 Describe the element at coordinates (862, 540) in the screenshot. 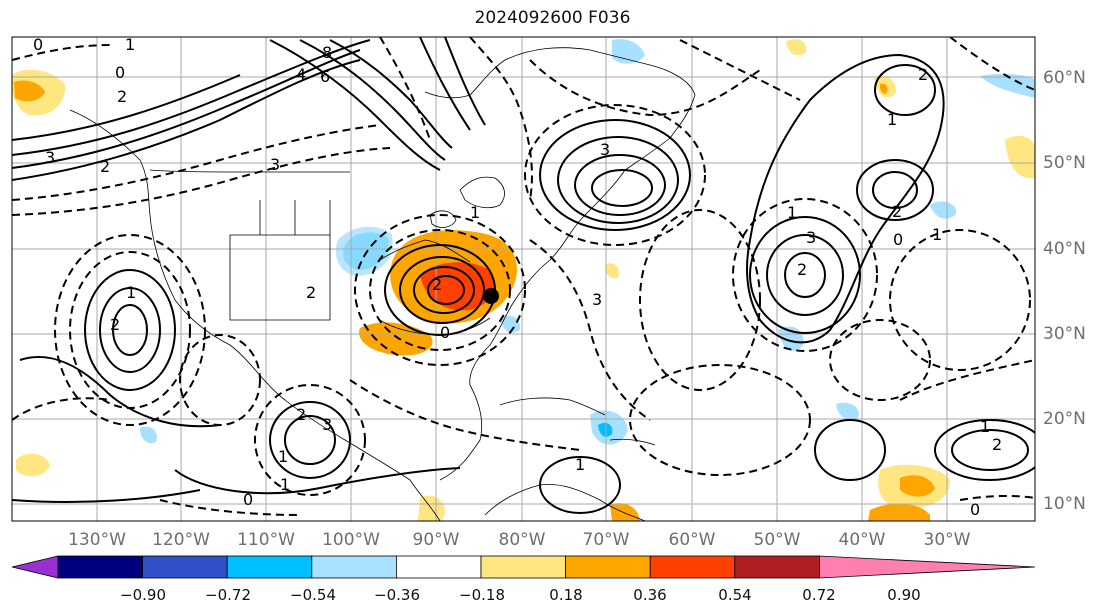

I see `lon-label: 40°W` at that location.